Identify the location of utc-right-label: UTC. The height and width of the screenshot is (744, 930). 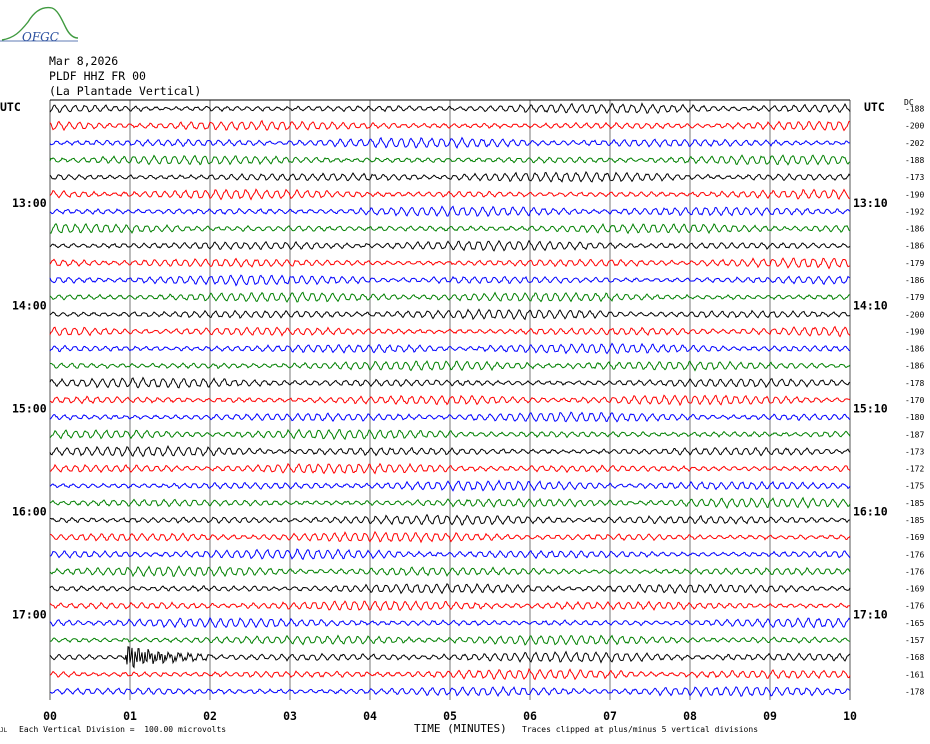
(874, 107).